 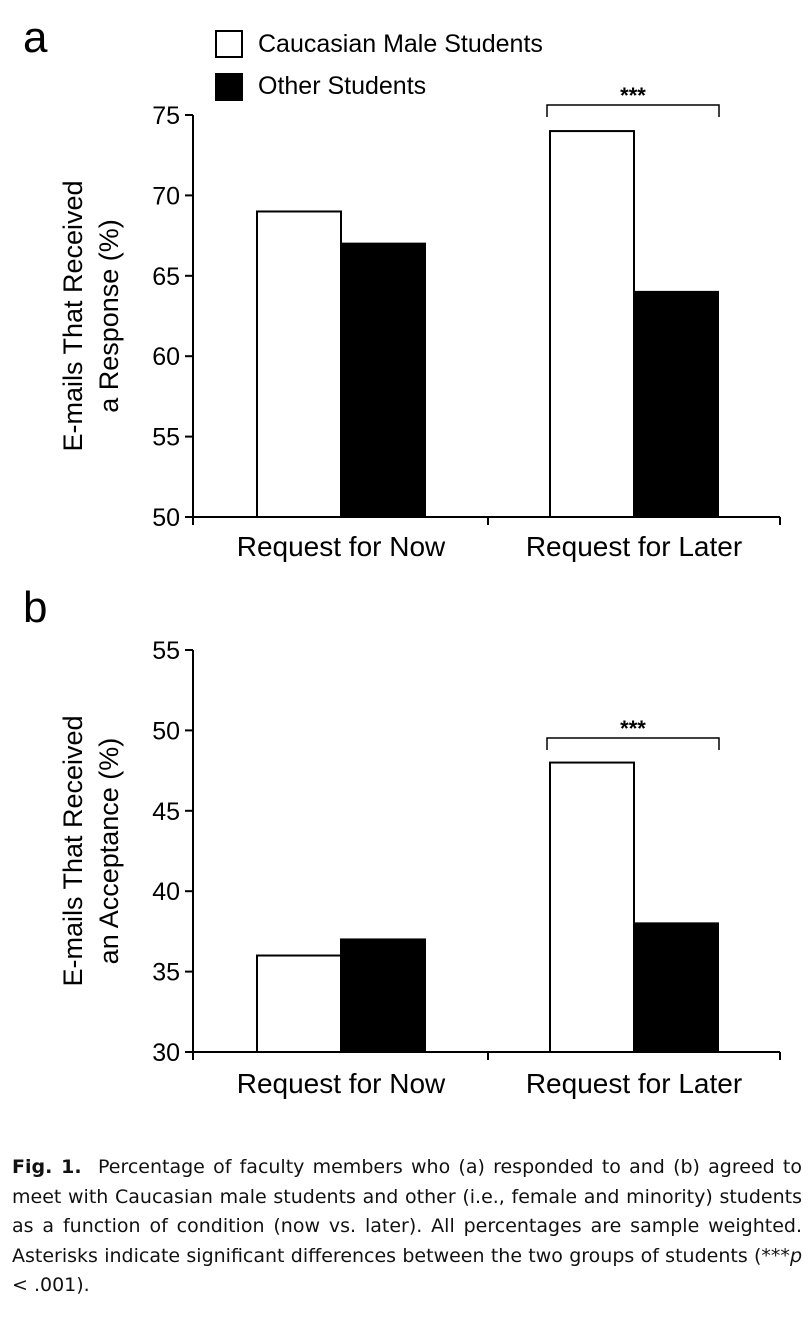 What do you see at coordinates (229, 44) in the screenshot?
I see `legend-swatch-caucasian` at bounding box center [229, 44].